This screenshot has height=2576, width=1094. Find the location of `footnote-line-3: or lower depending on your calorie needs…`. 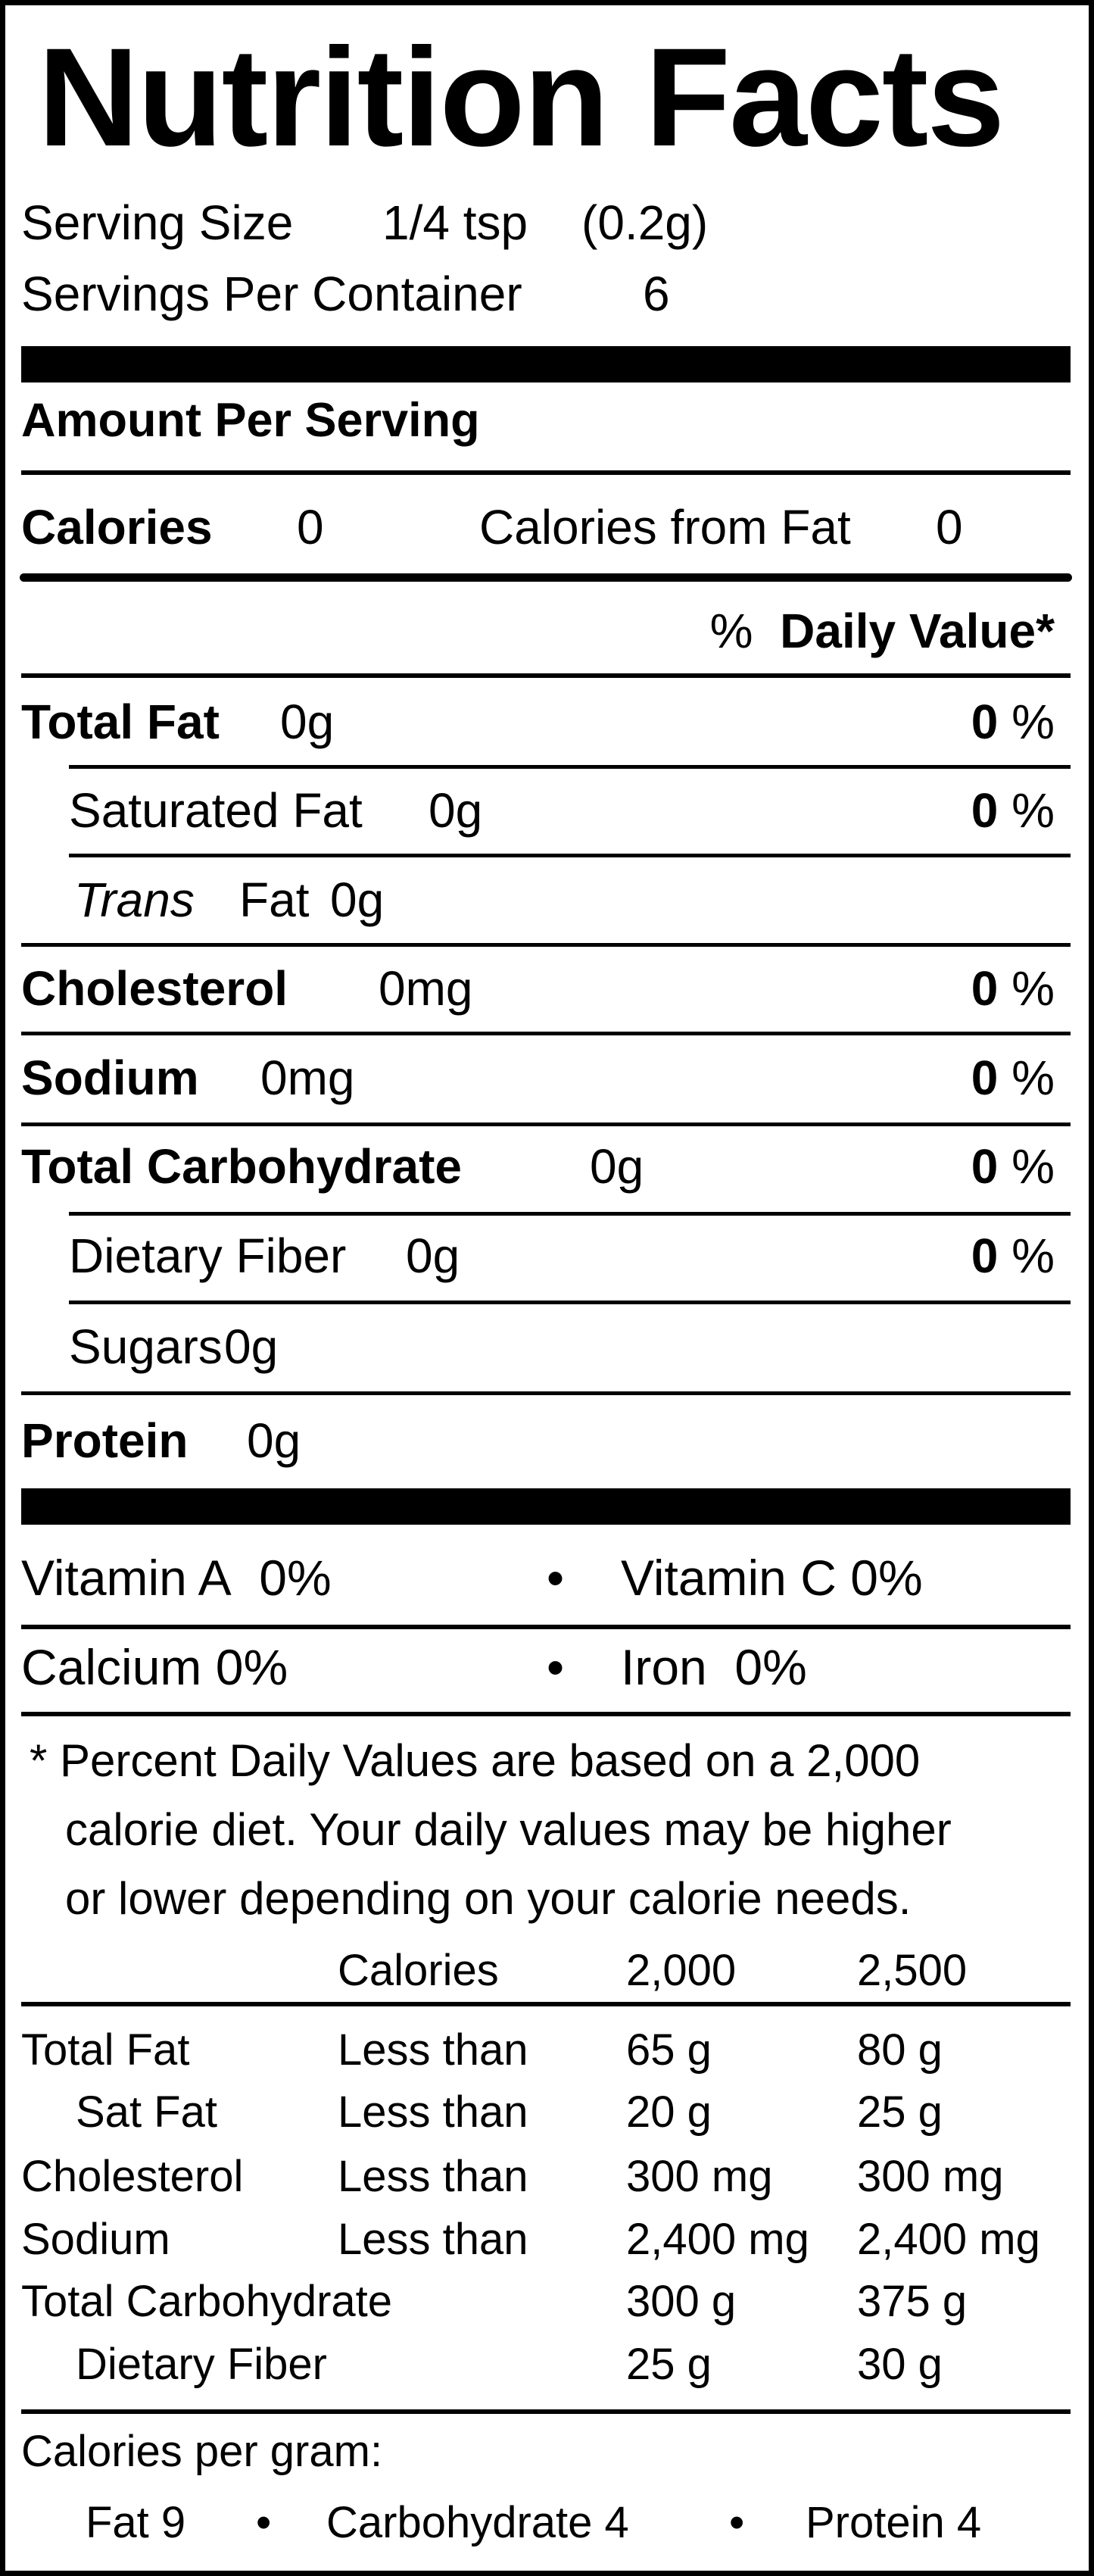

footnote-line-3: or lower depending on your calorie needs… is located at coordinates (489, 1899).